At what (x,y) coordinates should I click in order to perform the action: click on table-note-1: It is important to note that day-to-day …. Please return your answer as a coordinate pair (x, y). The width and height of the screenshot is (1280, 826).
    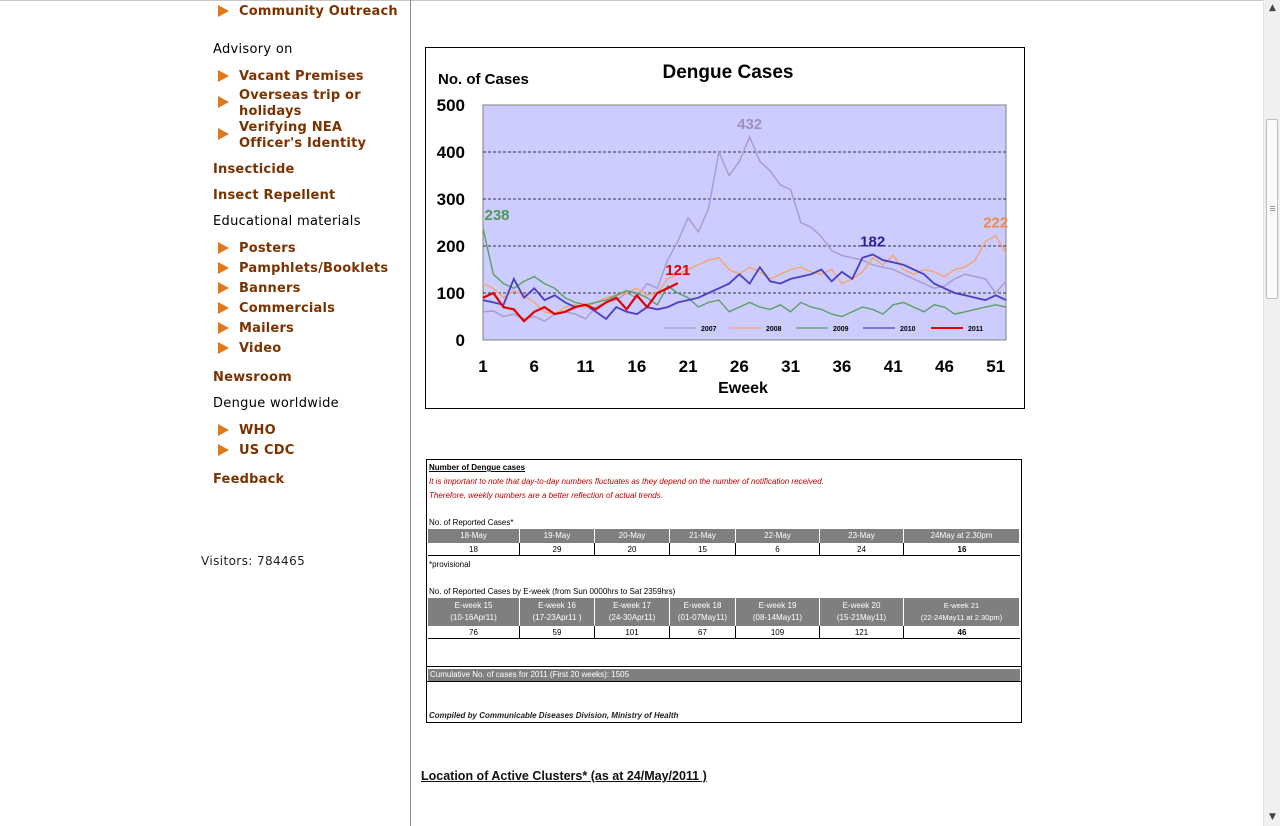
    Looking at the image, I should click on (626, 481).